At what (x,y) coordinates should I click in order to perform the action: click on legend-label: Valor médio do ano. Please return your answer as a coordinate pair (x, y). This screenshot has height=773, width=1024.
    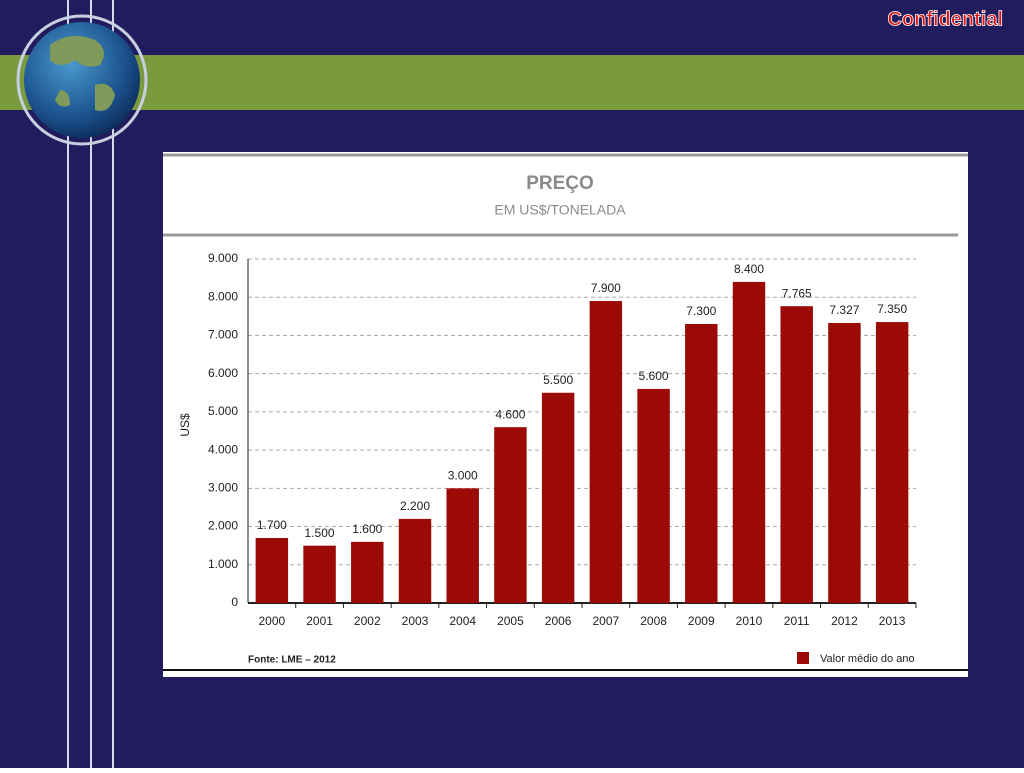
    Looking at the image, I should click on (867, 659).